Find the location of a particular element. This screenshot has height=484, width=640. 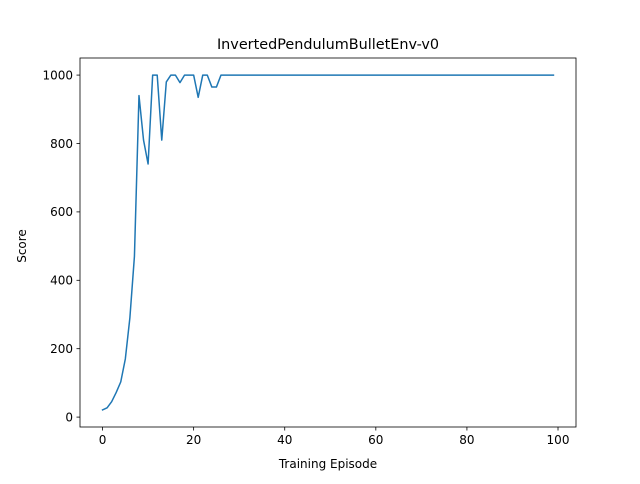

chart-title: InvertedPendulumBulletEnv-v0 is located at coordinates (328, 45).